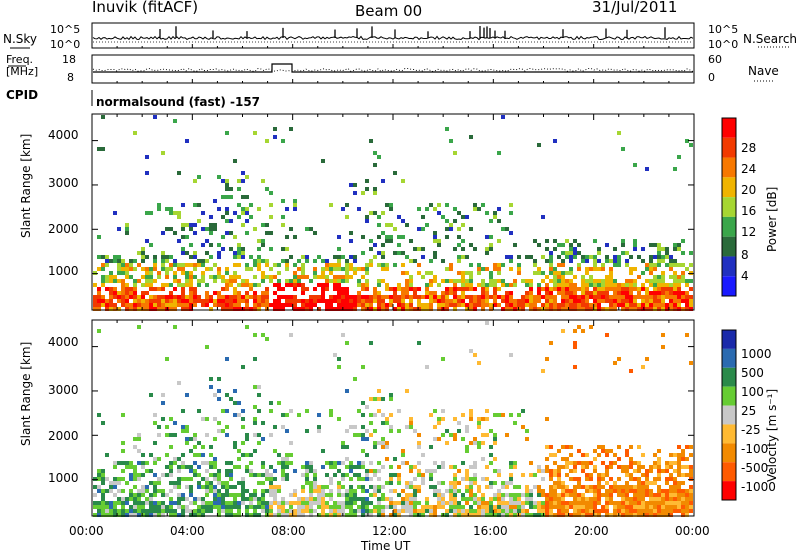 The image size is (800, 554). I want to click on power-ytick-1000: 1000, so click(63, 271).